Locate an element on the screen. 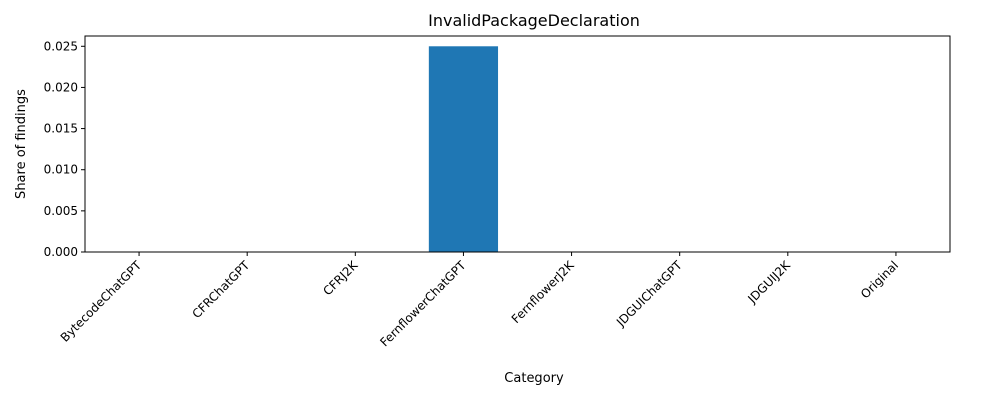 The image size is (1000, 400). x-tick-label: JDGUIJ2K is located at coordinates (769, 281).